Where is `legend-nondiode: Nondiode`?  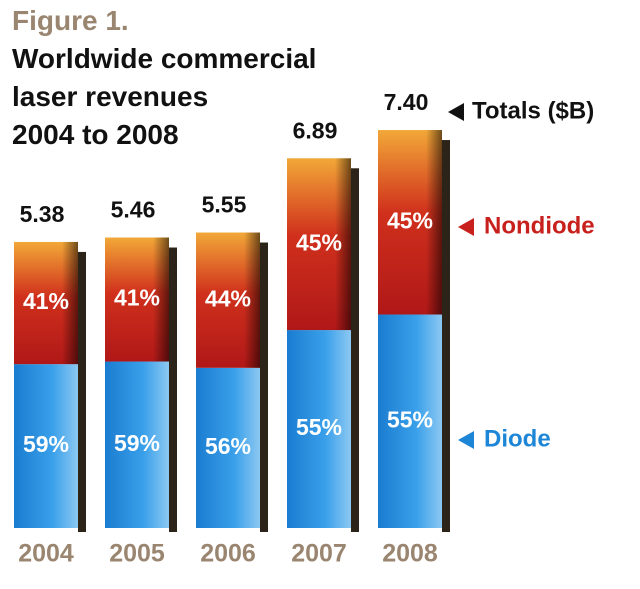 legend-nondiode: Nondiode is located at coordinates (539, 225).